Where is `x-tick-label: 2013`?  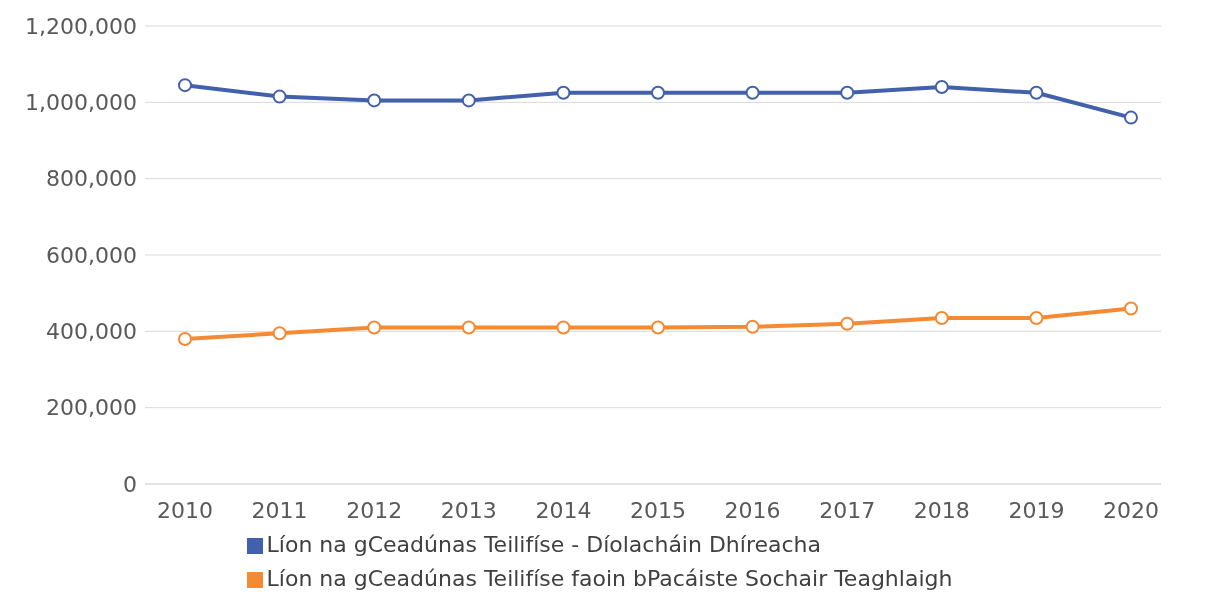 x-tick-label: 2013 is located at coordinates (468, 510).